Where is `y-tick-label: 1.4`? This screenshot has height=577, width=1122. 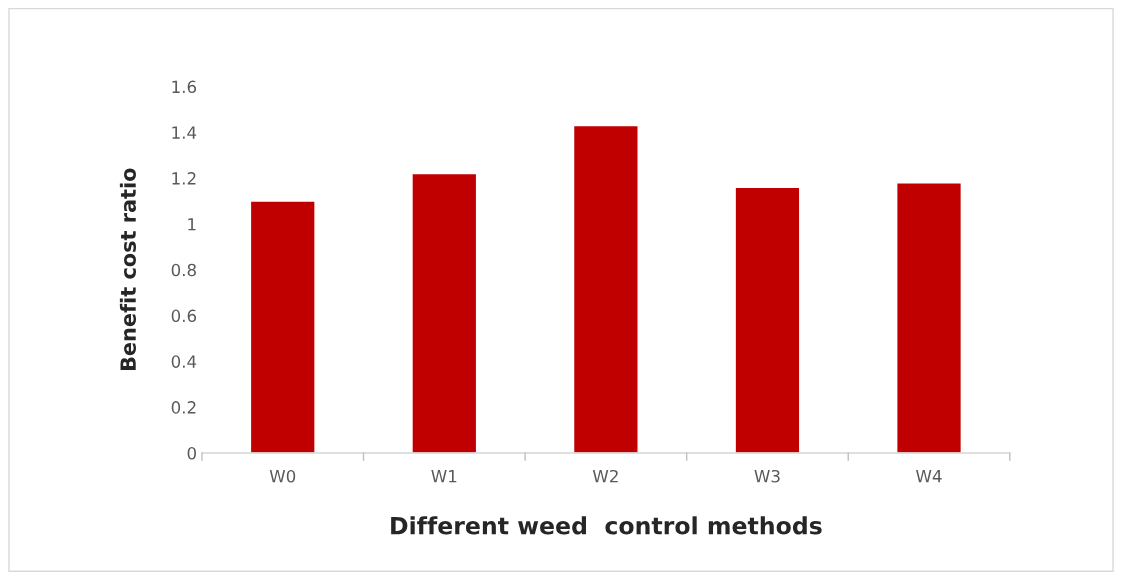 y-tick-label: 1.4 is located at coordinates (184, 132).